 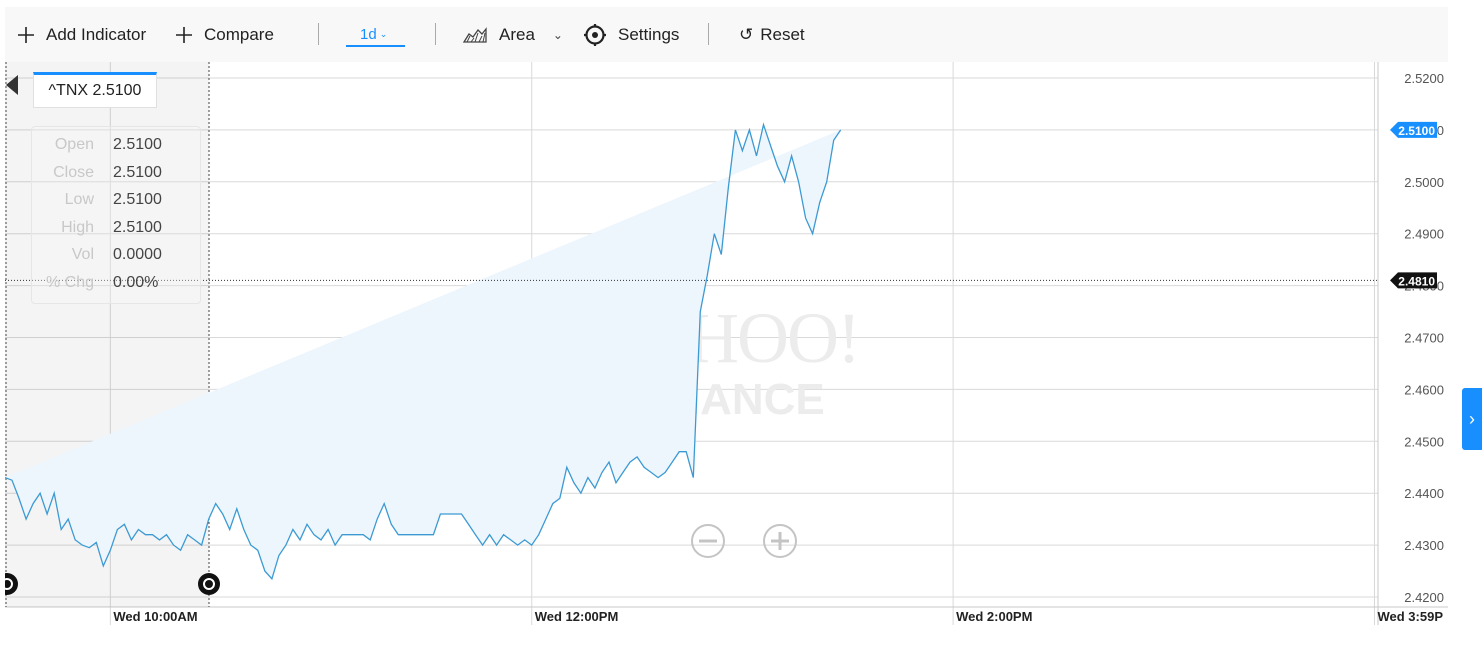 I want to click on symbol-label: ^TNX 2.5100, so click(x=95, y=90).